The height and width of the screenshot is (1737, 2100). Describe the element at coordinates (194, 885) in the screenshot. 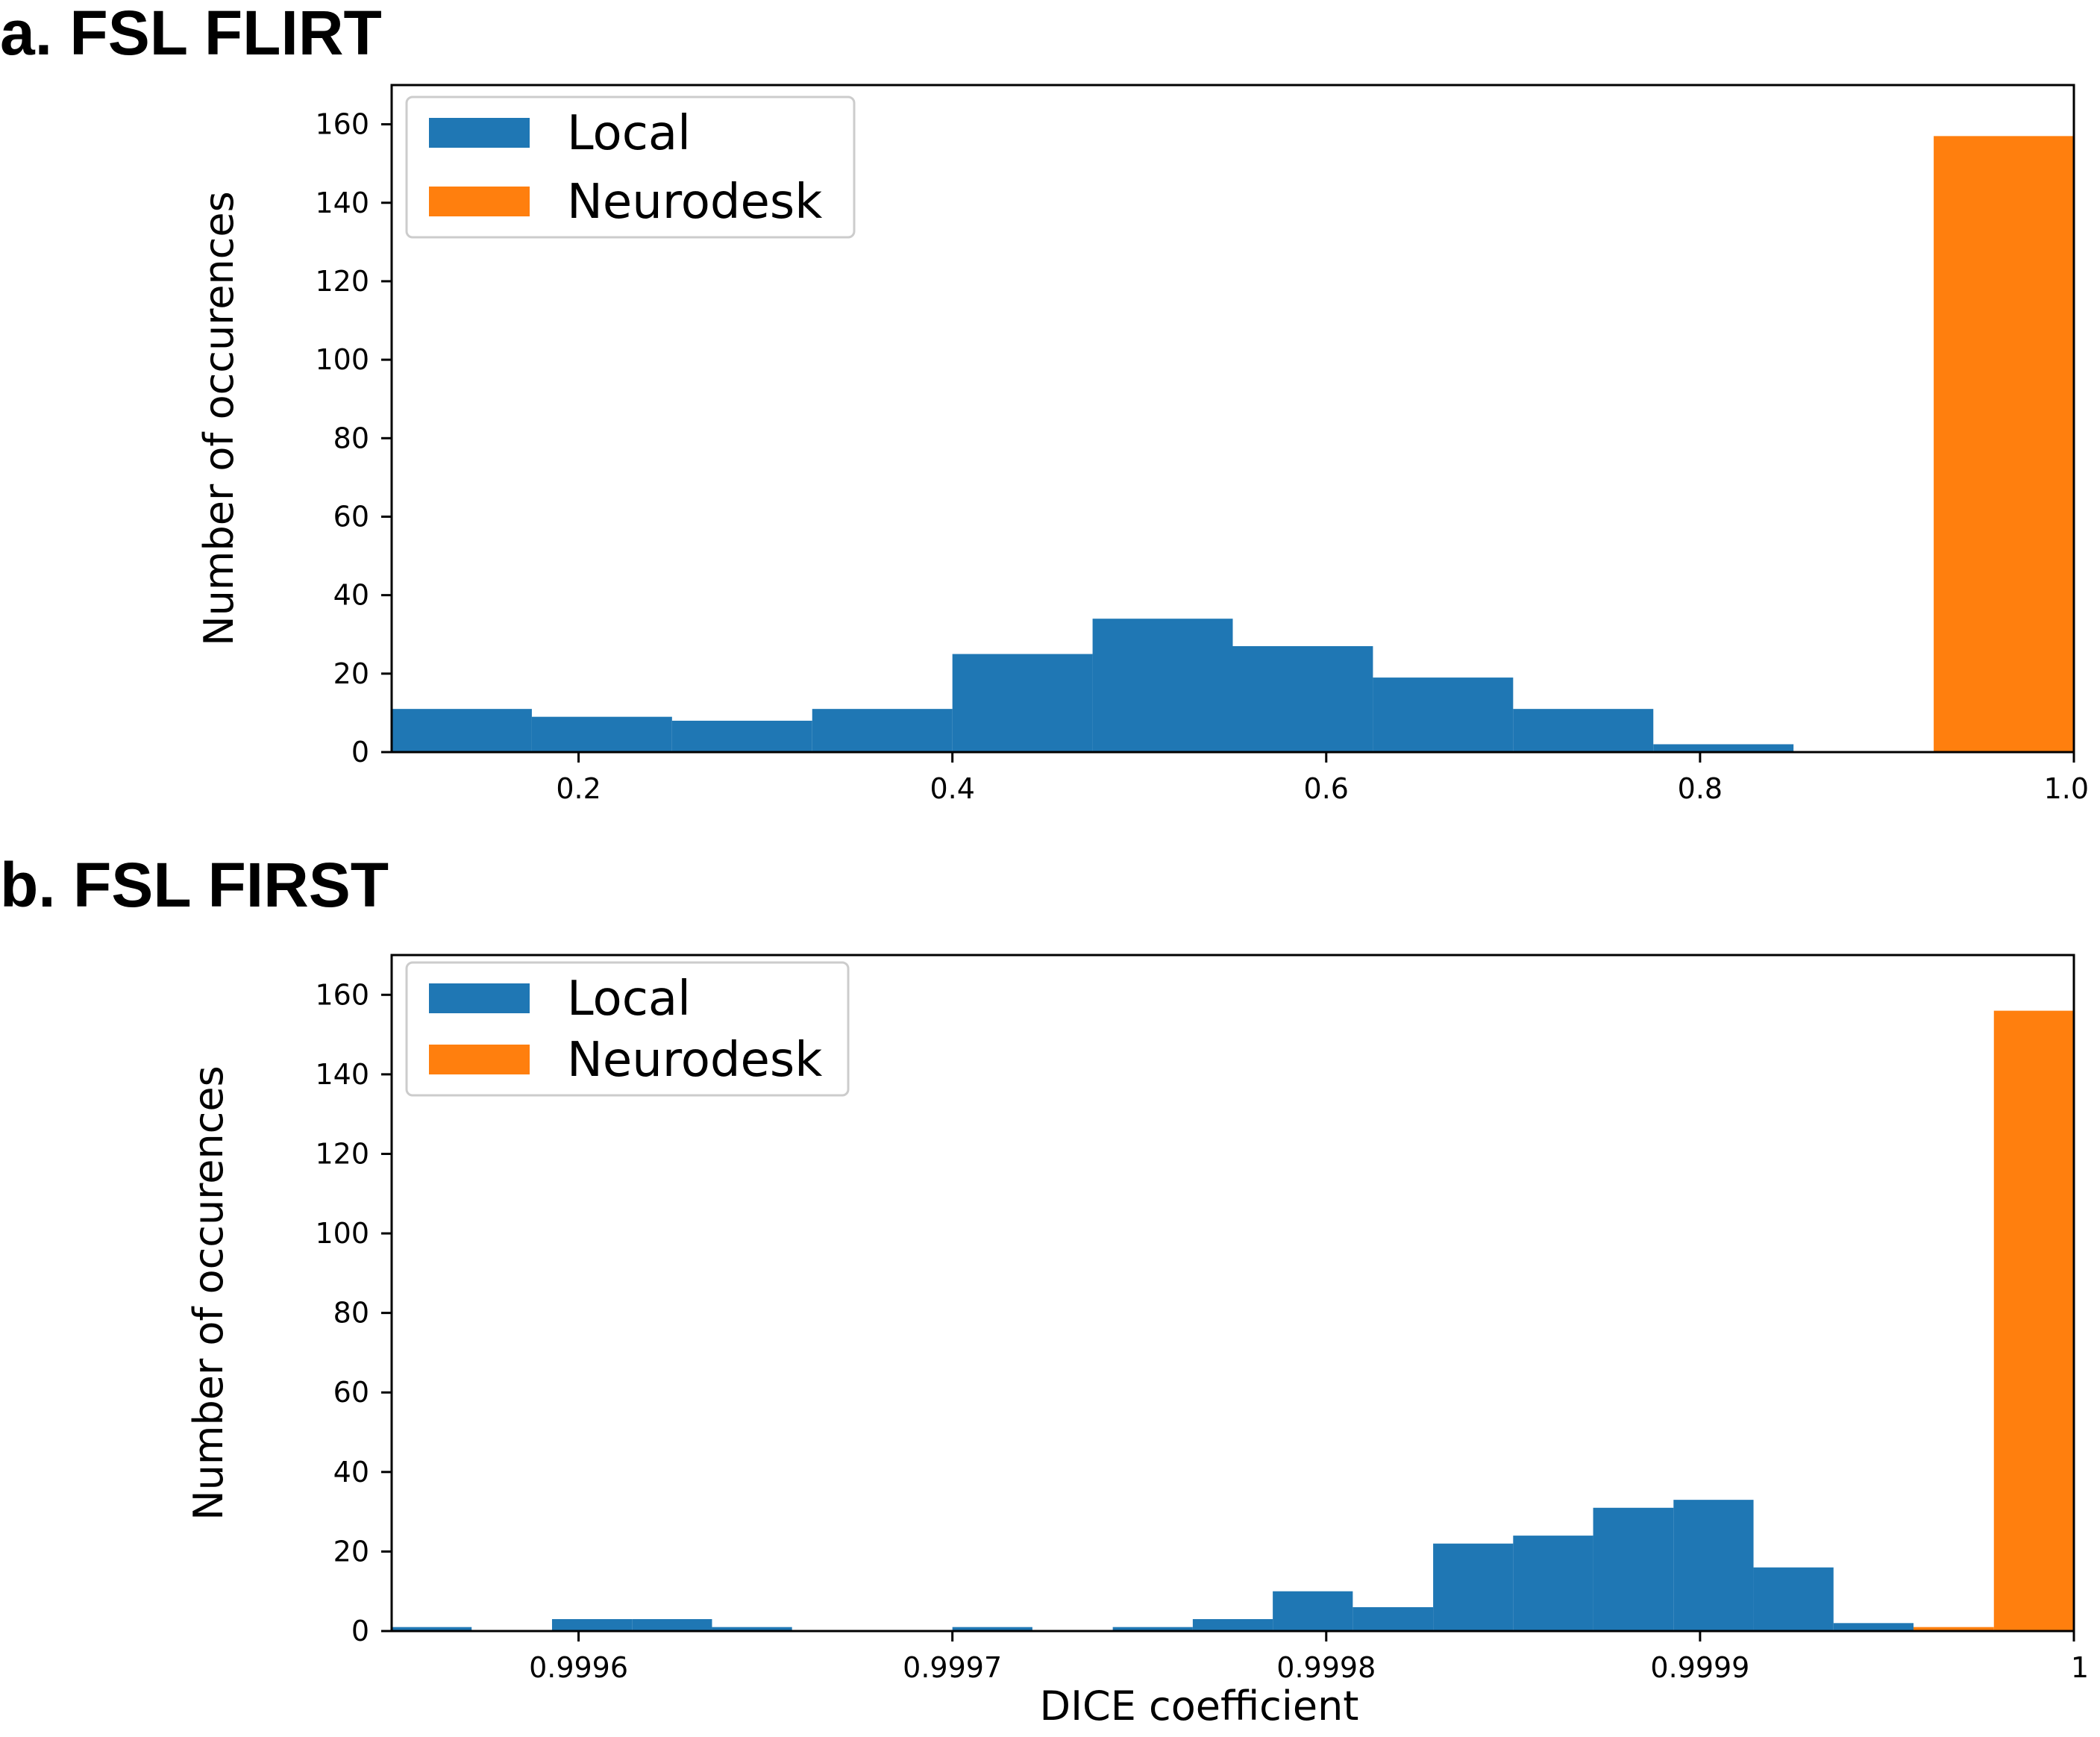

I see `panel-b-title: b. FSL FIRST` at that location.